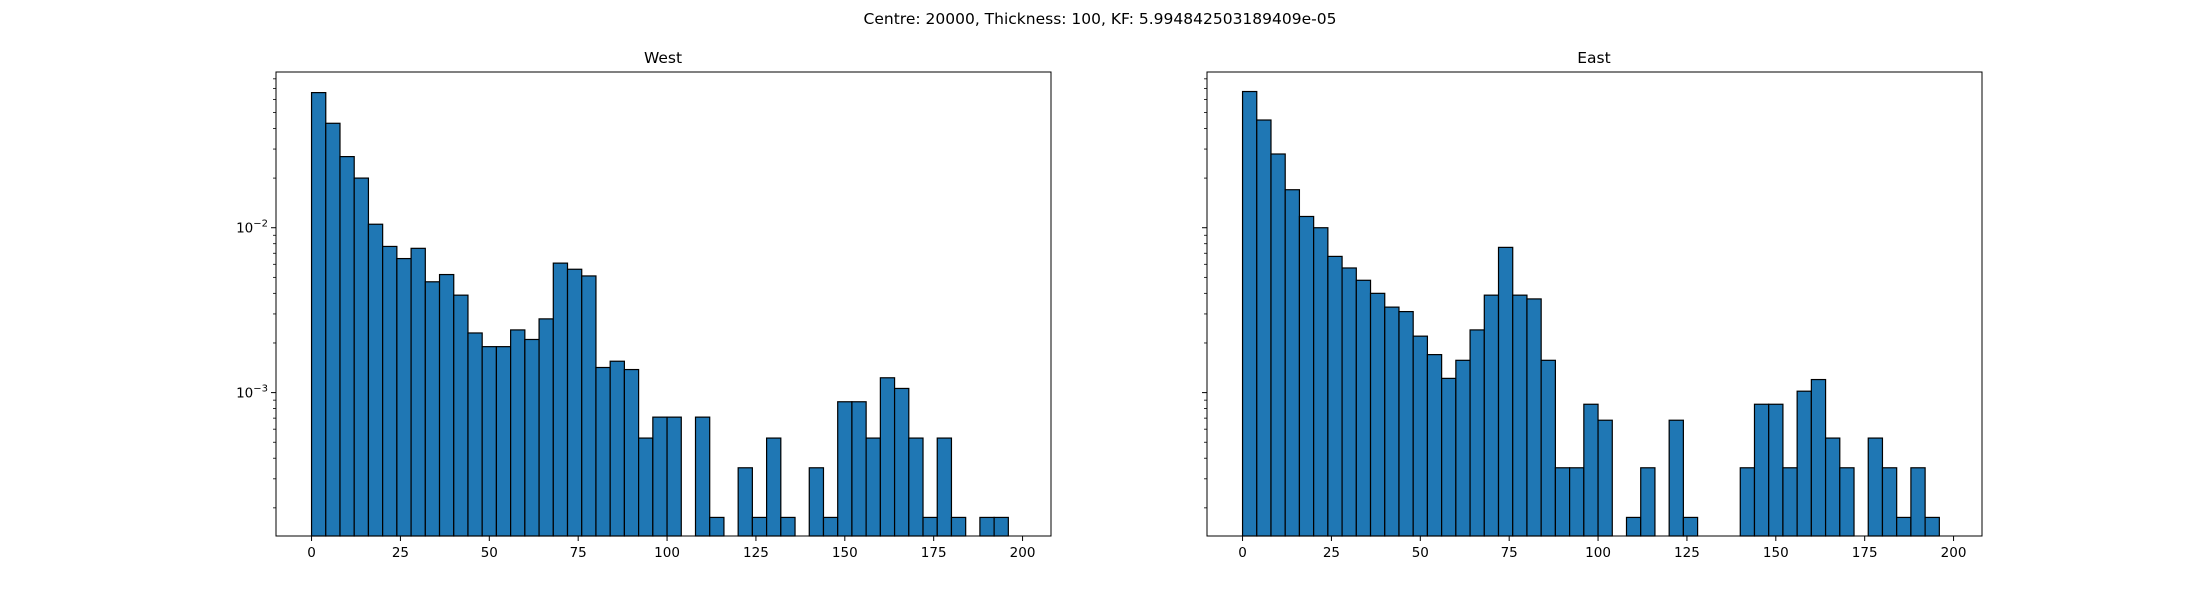 The height and width of the screenshot is (600, 2200). Describe the element at coordinates (1023, 553) in the screenshot. I see `west-x-tick-label: 200` at that location.